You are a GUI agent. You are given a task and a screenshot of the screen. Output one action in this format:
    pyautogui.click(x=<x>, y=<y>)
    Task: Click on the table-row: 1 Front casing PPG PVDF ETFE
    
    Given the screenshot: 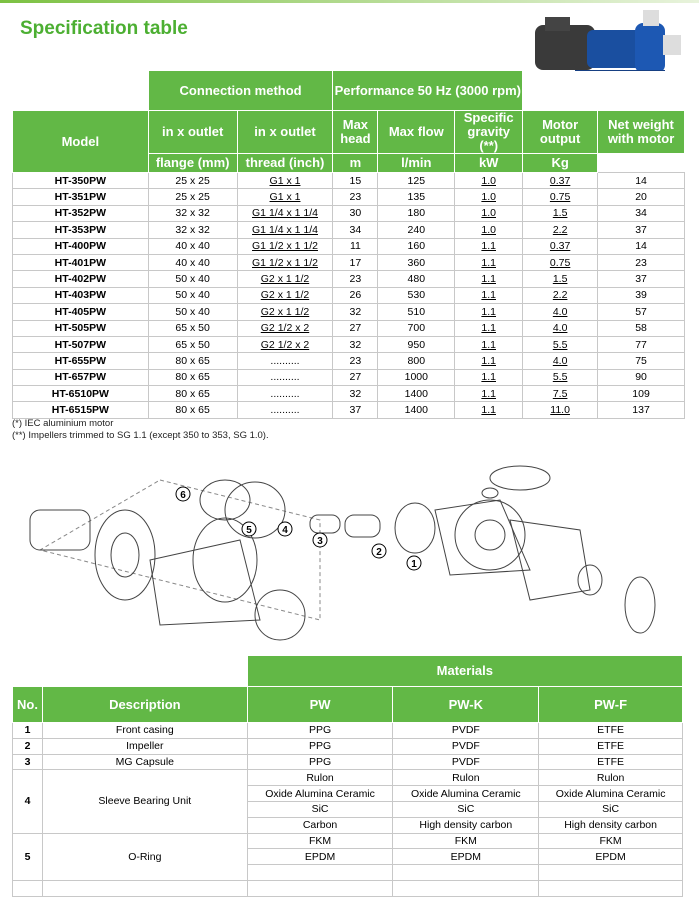 What is the action you would take?
    pyautogui.click(x=347, y=730)
    